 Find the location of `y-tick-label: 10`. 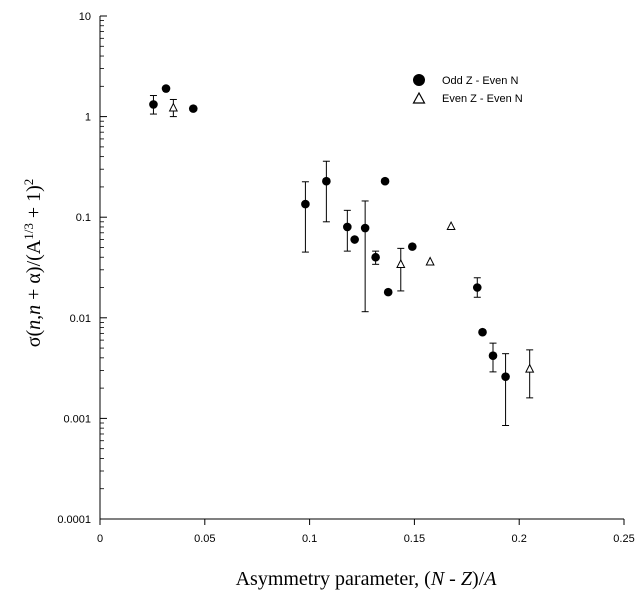

y-tick-label: 10 is located at coordinates (85, 17).